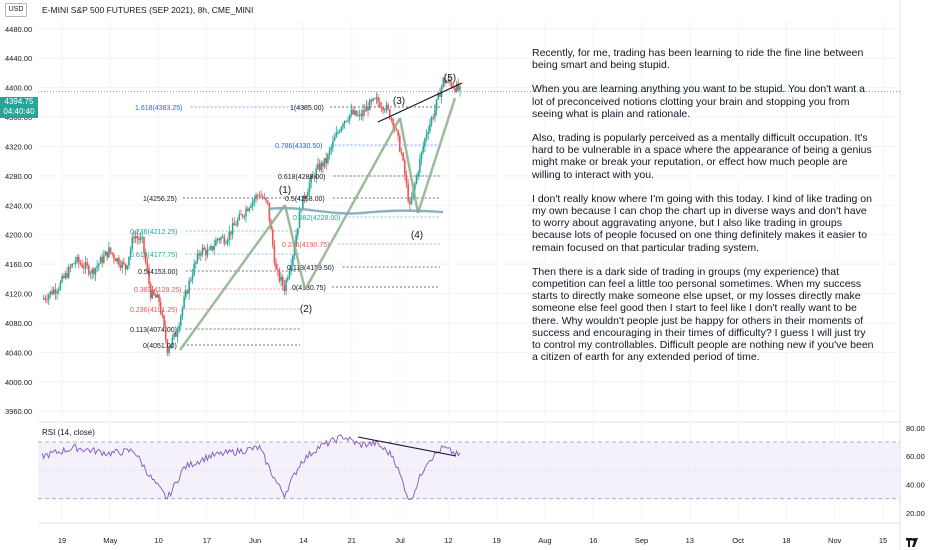 The height and width of the screenshot is (550, 932). Describe the element at coordinates (420, 102) in the screenshot. I see `resistance-trendline` at that location.